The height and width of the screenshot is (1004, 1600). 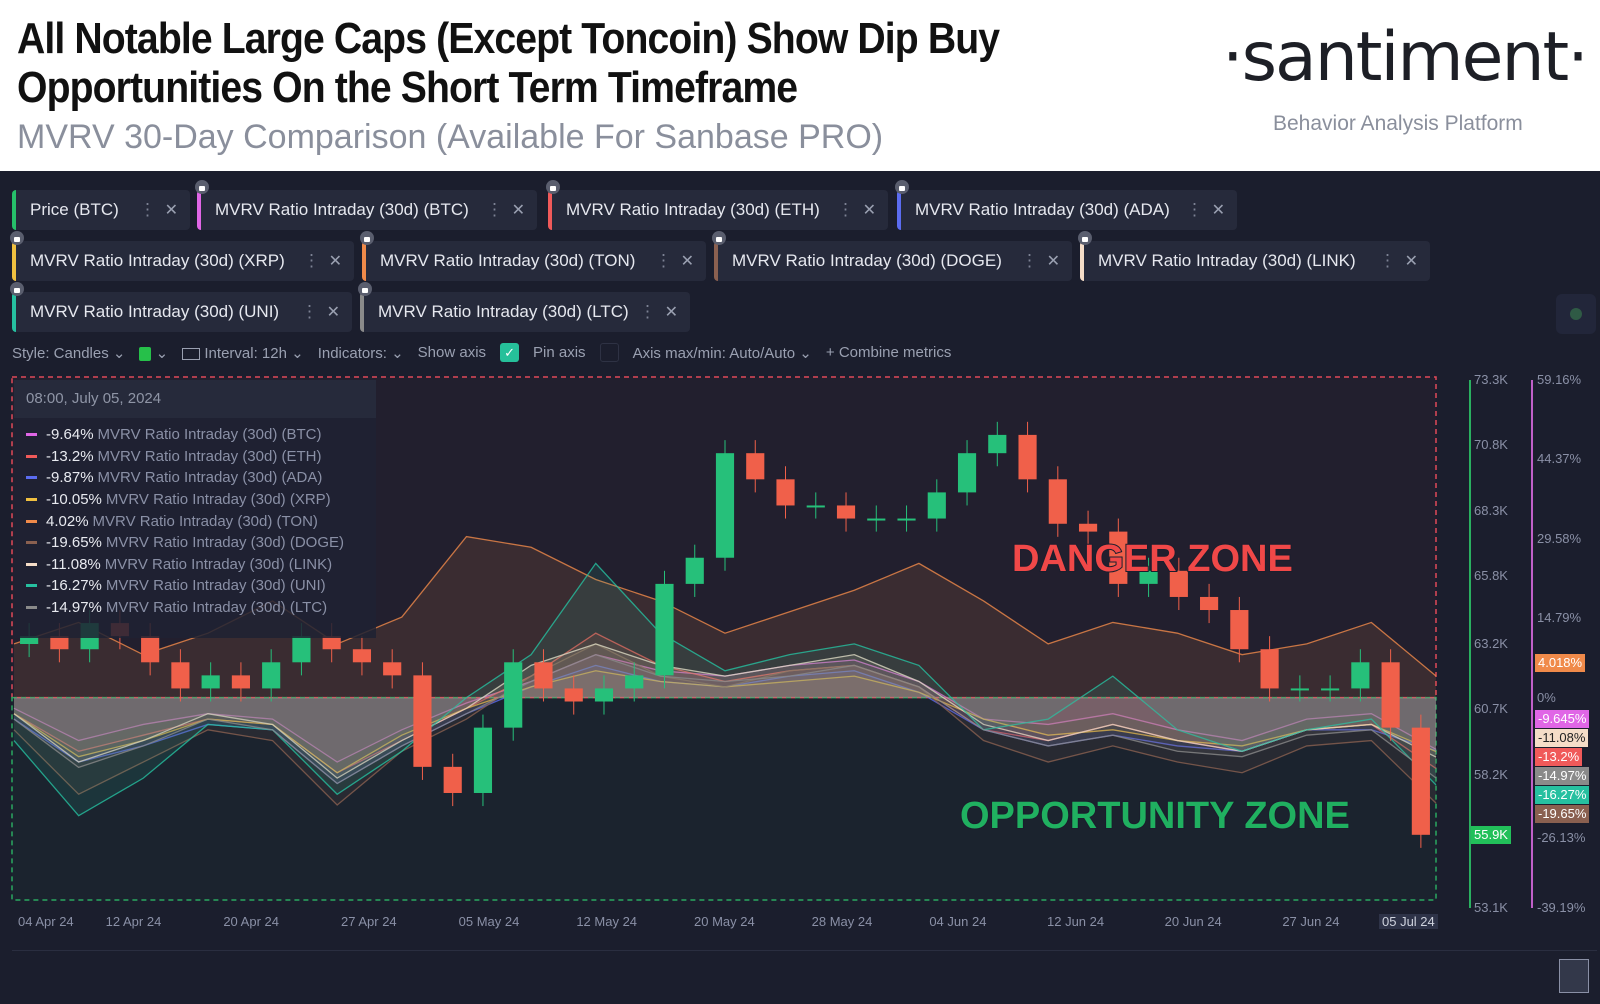 What do you see at coordinates (722, 353) in the screenshot?
I see `axis-maxmin-select: Axis max/min: Auto/Auto ⌄` at bounding box center [722, 353].